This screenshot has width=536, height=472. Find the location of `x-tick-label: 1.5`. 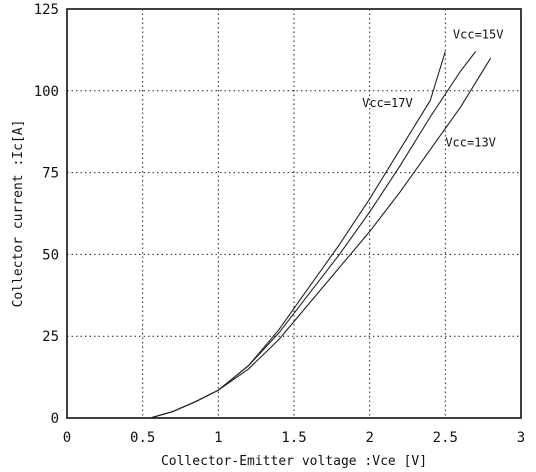

x-tick-label: 1.5 is located at coordinates (293, 438).